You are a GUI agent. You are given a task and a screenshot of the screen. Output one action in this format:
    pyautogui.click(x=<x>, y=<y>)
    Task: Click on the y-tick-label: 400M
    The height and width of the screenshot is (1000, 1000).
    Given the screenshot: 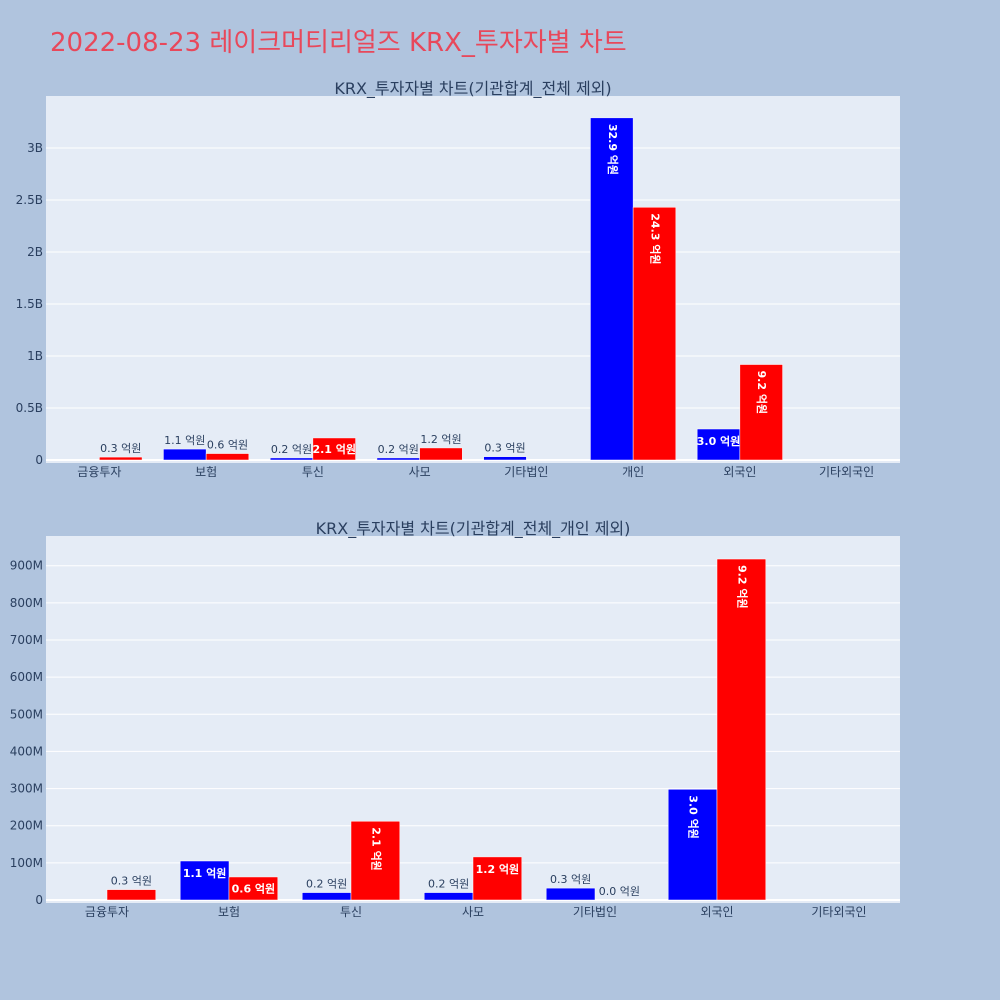 What is the action you would take?
    pyautogui.click(x=26, y=751)
    